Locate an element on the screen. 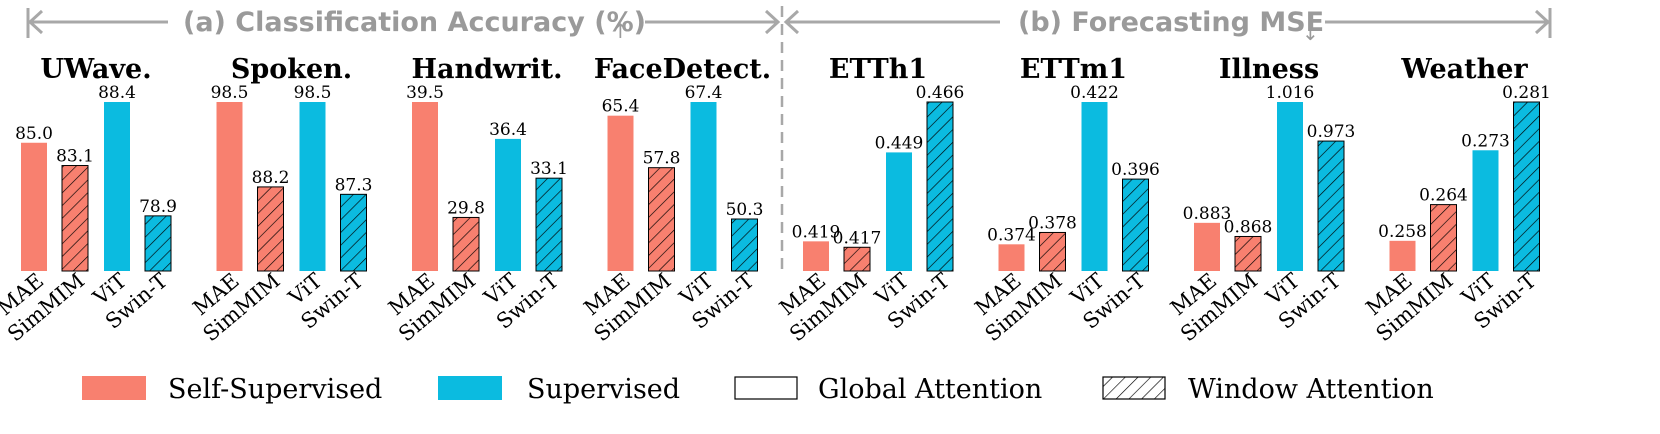  value-label: 0.273 is located at coordinates (1485, 141).